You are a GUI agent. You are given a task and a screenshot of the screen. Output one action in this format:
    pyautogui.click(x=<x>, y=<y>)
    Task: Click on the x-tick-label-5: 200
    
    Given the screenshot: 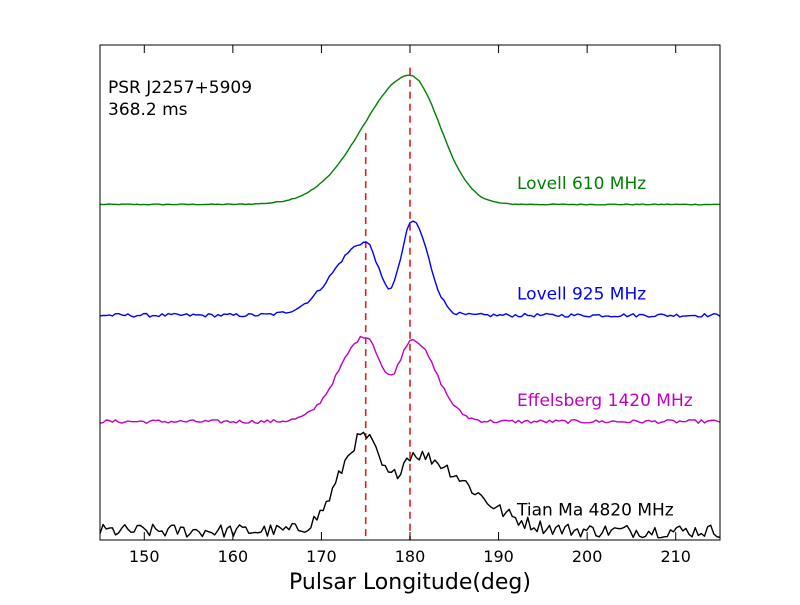 What is the action you would take?
    pyautogui.click(x=587, y=556)
    